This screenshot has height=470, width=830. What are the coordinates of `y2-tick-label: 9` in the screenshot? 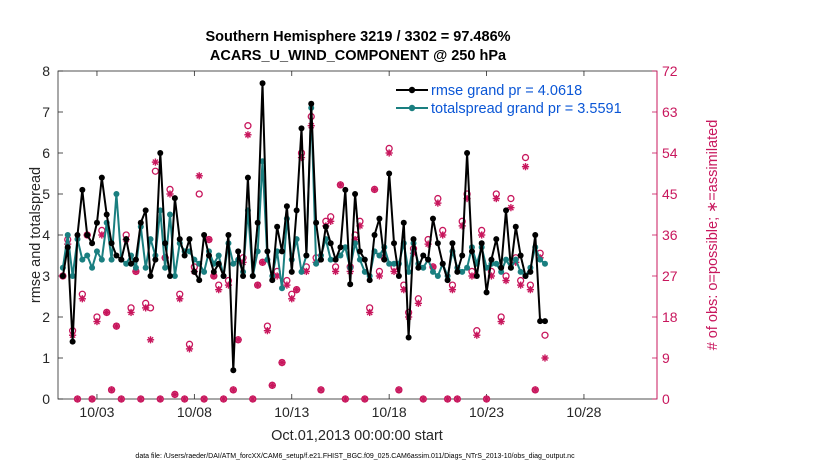 It's located at (666, 358).